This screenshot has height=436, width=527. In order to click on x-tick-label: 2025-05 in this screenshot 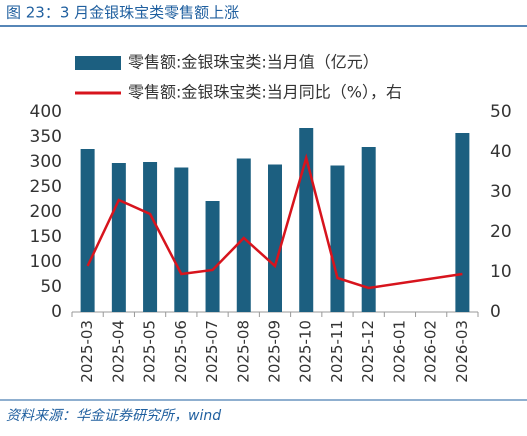, I will do `click(150, 351)`.